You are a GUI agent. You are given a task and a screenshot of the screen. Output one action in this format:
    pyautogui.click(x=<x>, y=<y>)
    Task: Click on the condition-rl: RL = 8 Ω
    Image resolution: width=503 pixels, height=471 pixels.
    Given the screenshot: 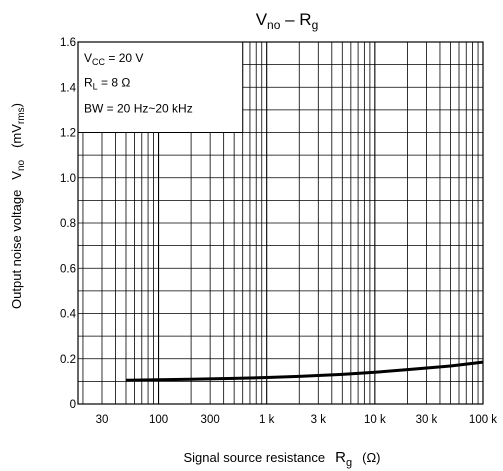 What is the action you would take?
    pyautogui.click(x=107, y=84)
    